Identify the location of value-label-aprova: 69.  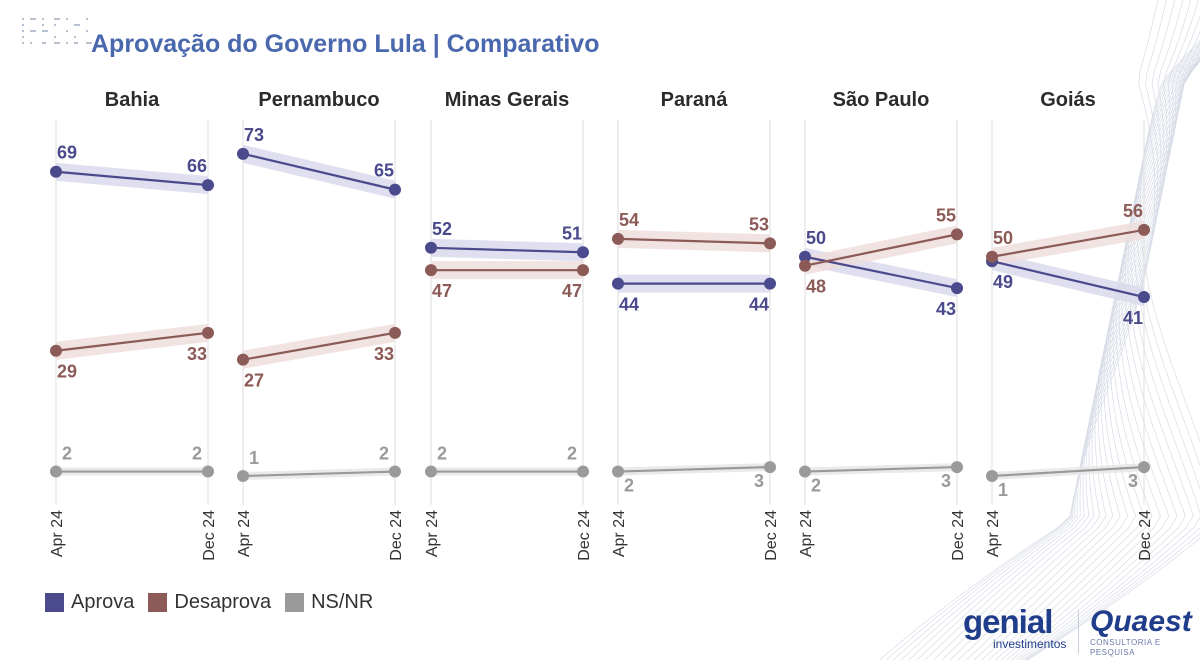
(67, 153).